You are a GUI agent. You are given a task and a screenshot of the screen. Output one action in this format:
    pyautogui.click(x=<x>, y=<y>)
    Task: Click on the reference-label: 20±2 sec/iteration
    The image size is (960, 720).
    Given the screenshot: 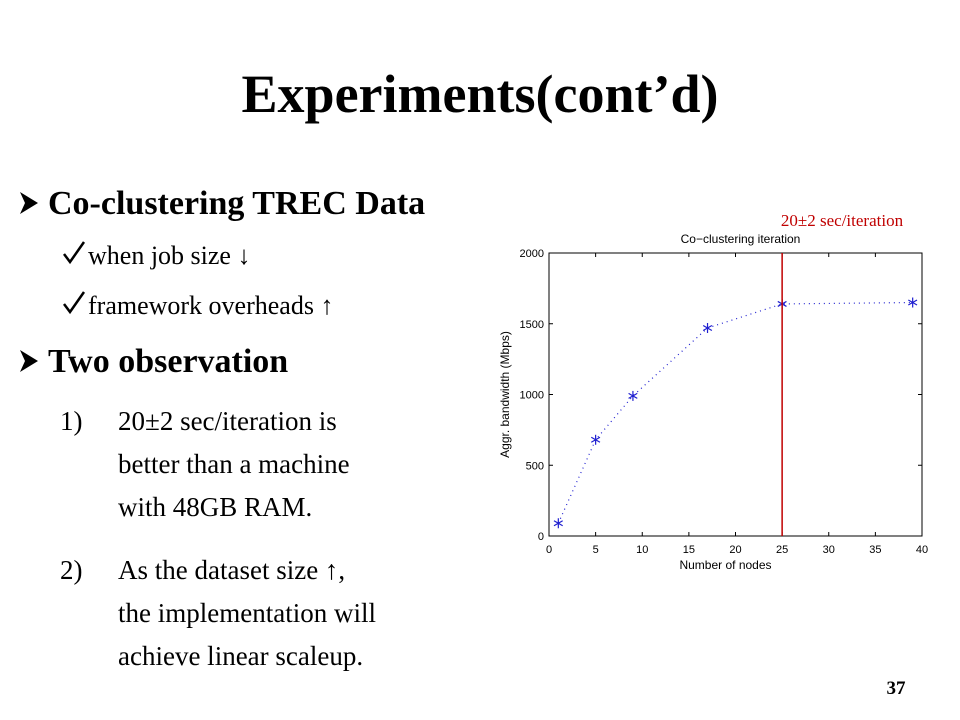 What is the action you would take?
    pyautogui.click(x=842, y=220)
    